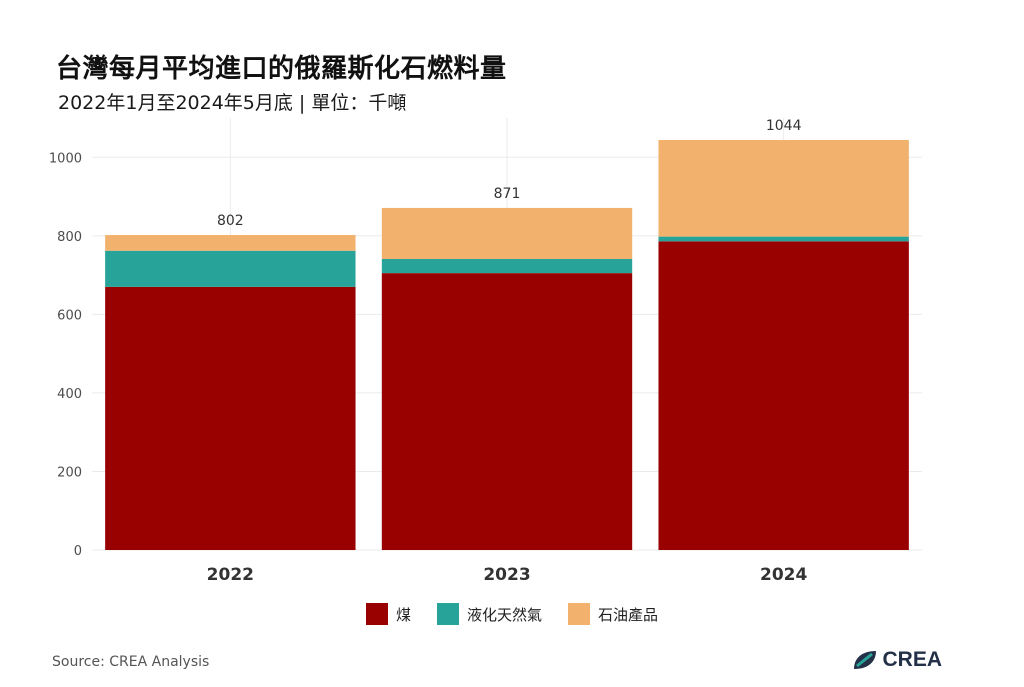 This screenshot has width=1024, height=687. What do you see at coordinates (506, 575) in the screenshot?
I see `x-tick-label: 2023` at bounding box center [506, 575].